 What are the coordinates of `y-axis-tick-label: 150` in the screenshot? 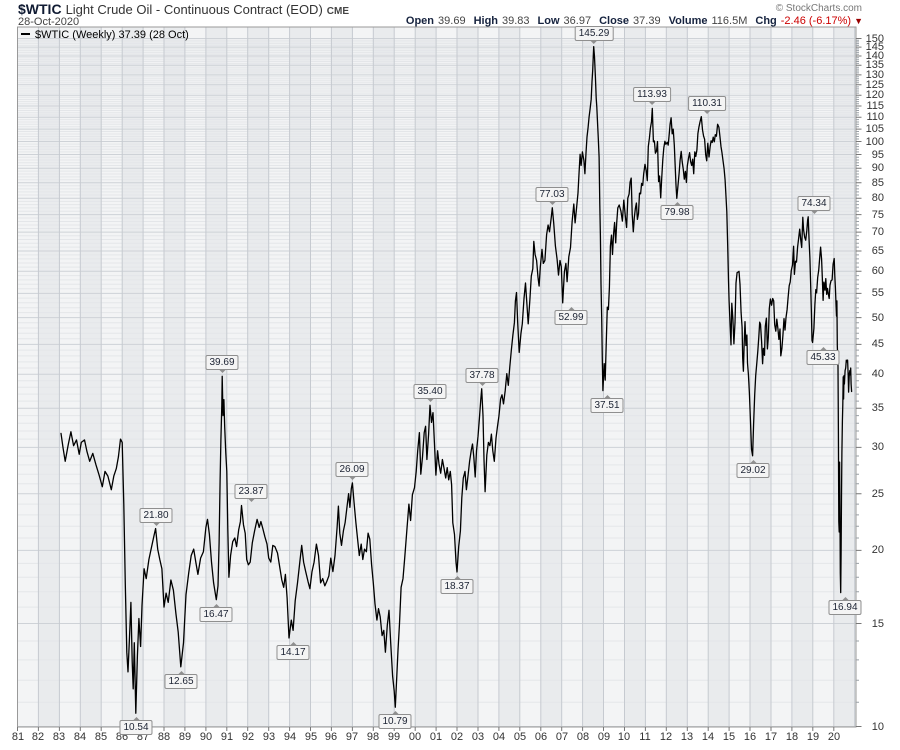 It's located at (874, 39).